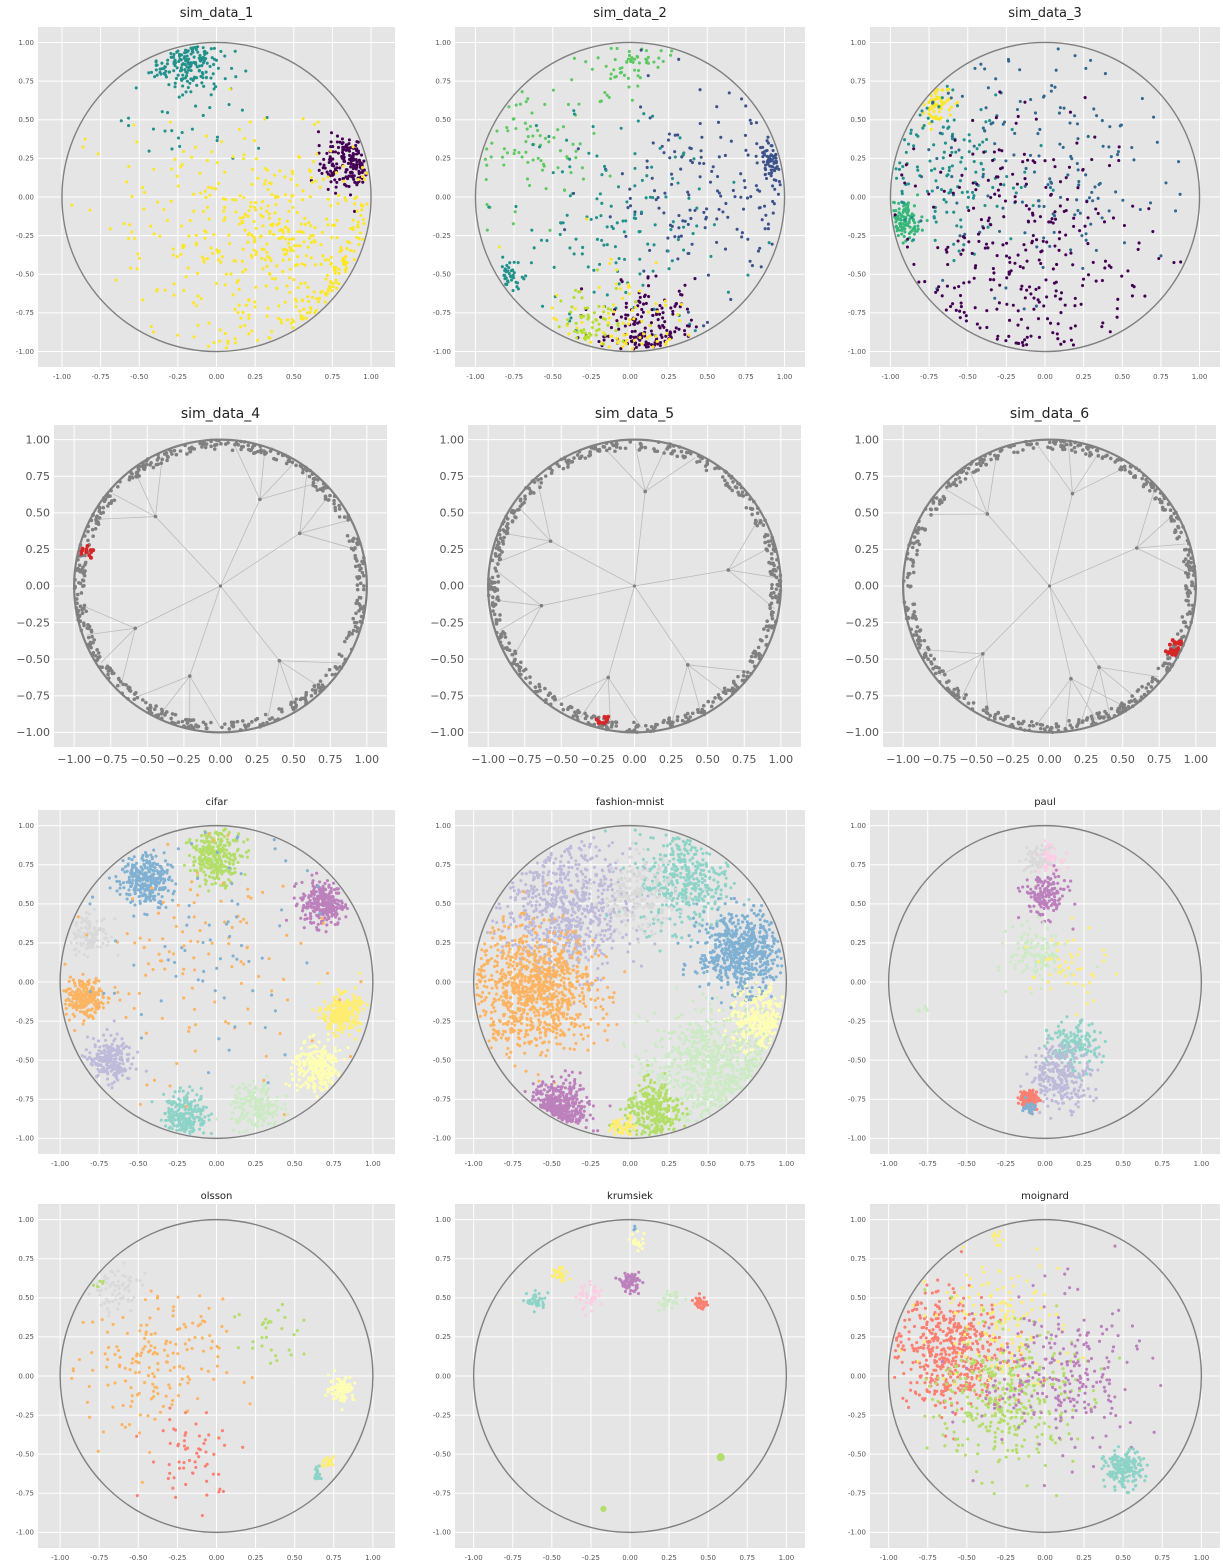 The image size is (1223, 1562). What do you see at coordinates (452, 586) in the screenshot?
I see `y-tick-label: 0.00` at bounding box center [452, 586].